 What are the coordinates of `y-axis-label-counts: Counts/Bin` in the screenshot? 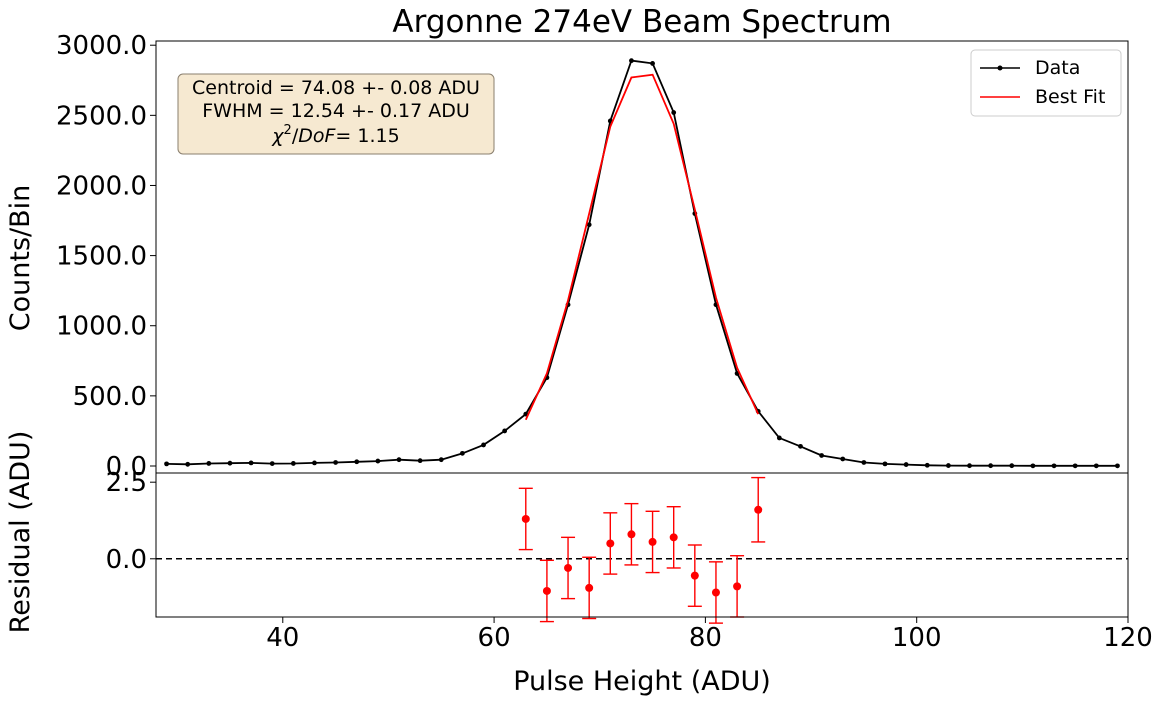 It's located at (20, 258).